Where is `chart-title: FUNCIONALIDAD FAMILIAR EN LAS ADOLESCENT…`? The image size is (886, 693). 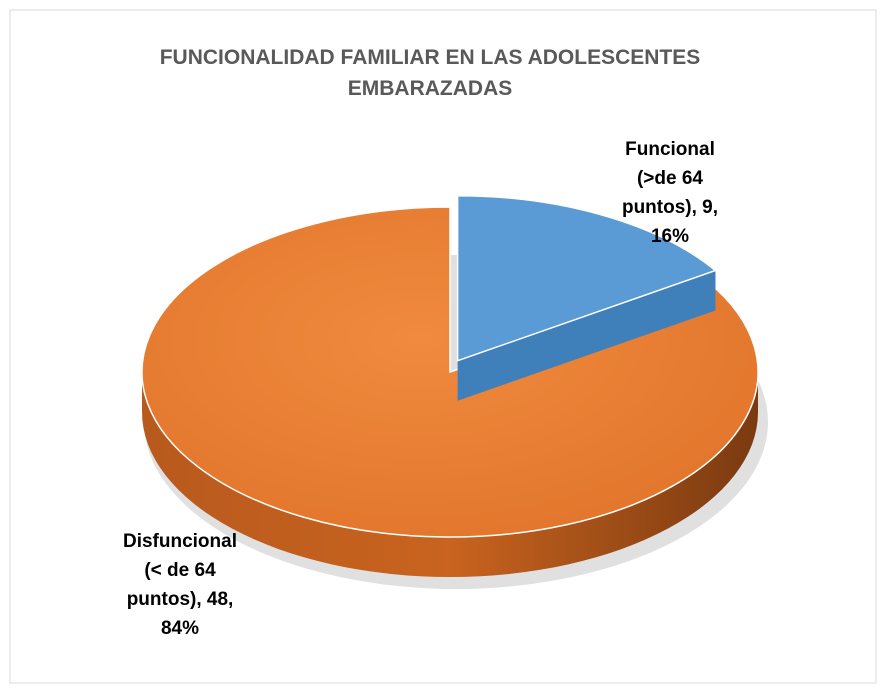
chart-title: FUNCIONALIDAD FAMILIAR EN LAS ADOLESCENT… is located at coordinates (430, 73).